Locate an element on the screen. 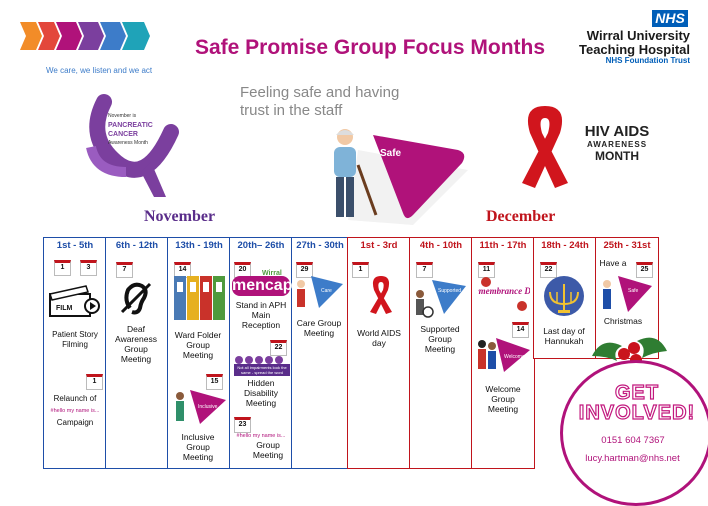  event-have-a: Have a is located at coordinates (613, 263).